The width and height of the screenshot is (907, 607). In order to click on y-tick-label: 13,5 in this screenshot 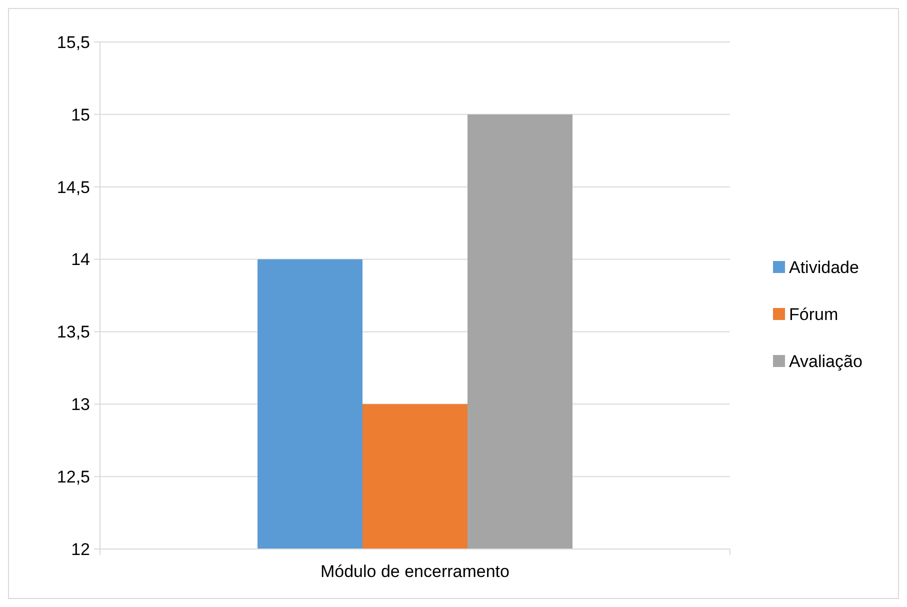, I will do `click(73, 332)`.